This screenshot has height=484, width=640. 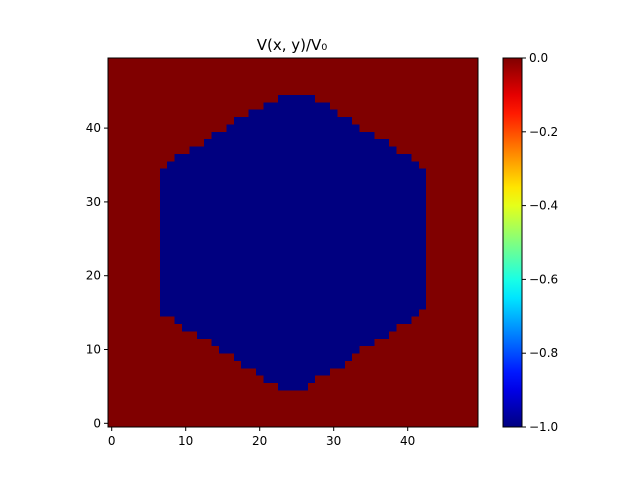 What do you see at coordinates (543, 427) in the screenshot?
I see `colorbar-tick-label: −1.0` at bounding box center [543, 427].